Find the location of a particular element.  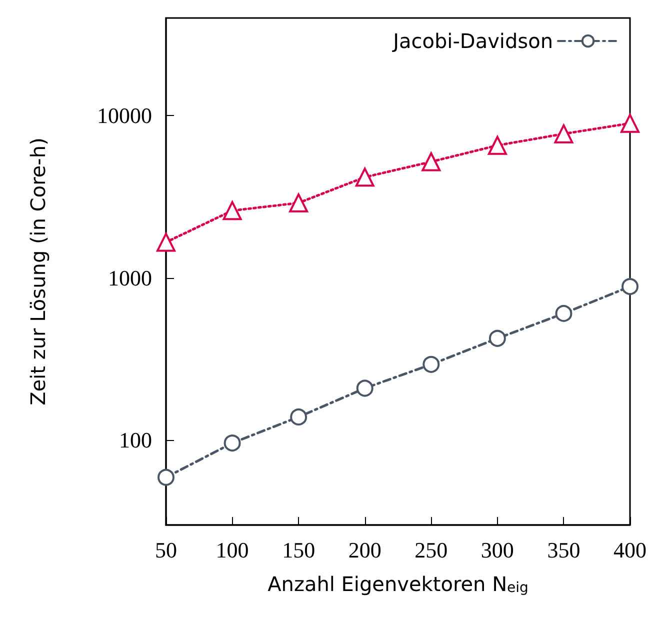

y-tick-label: 10000 is located at coordinates (124, 115).